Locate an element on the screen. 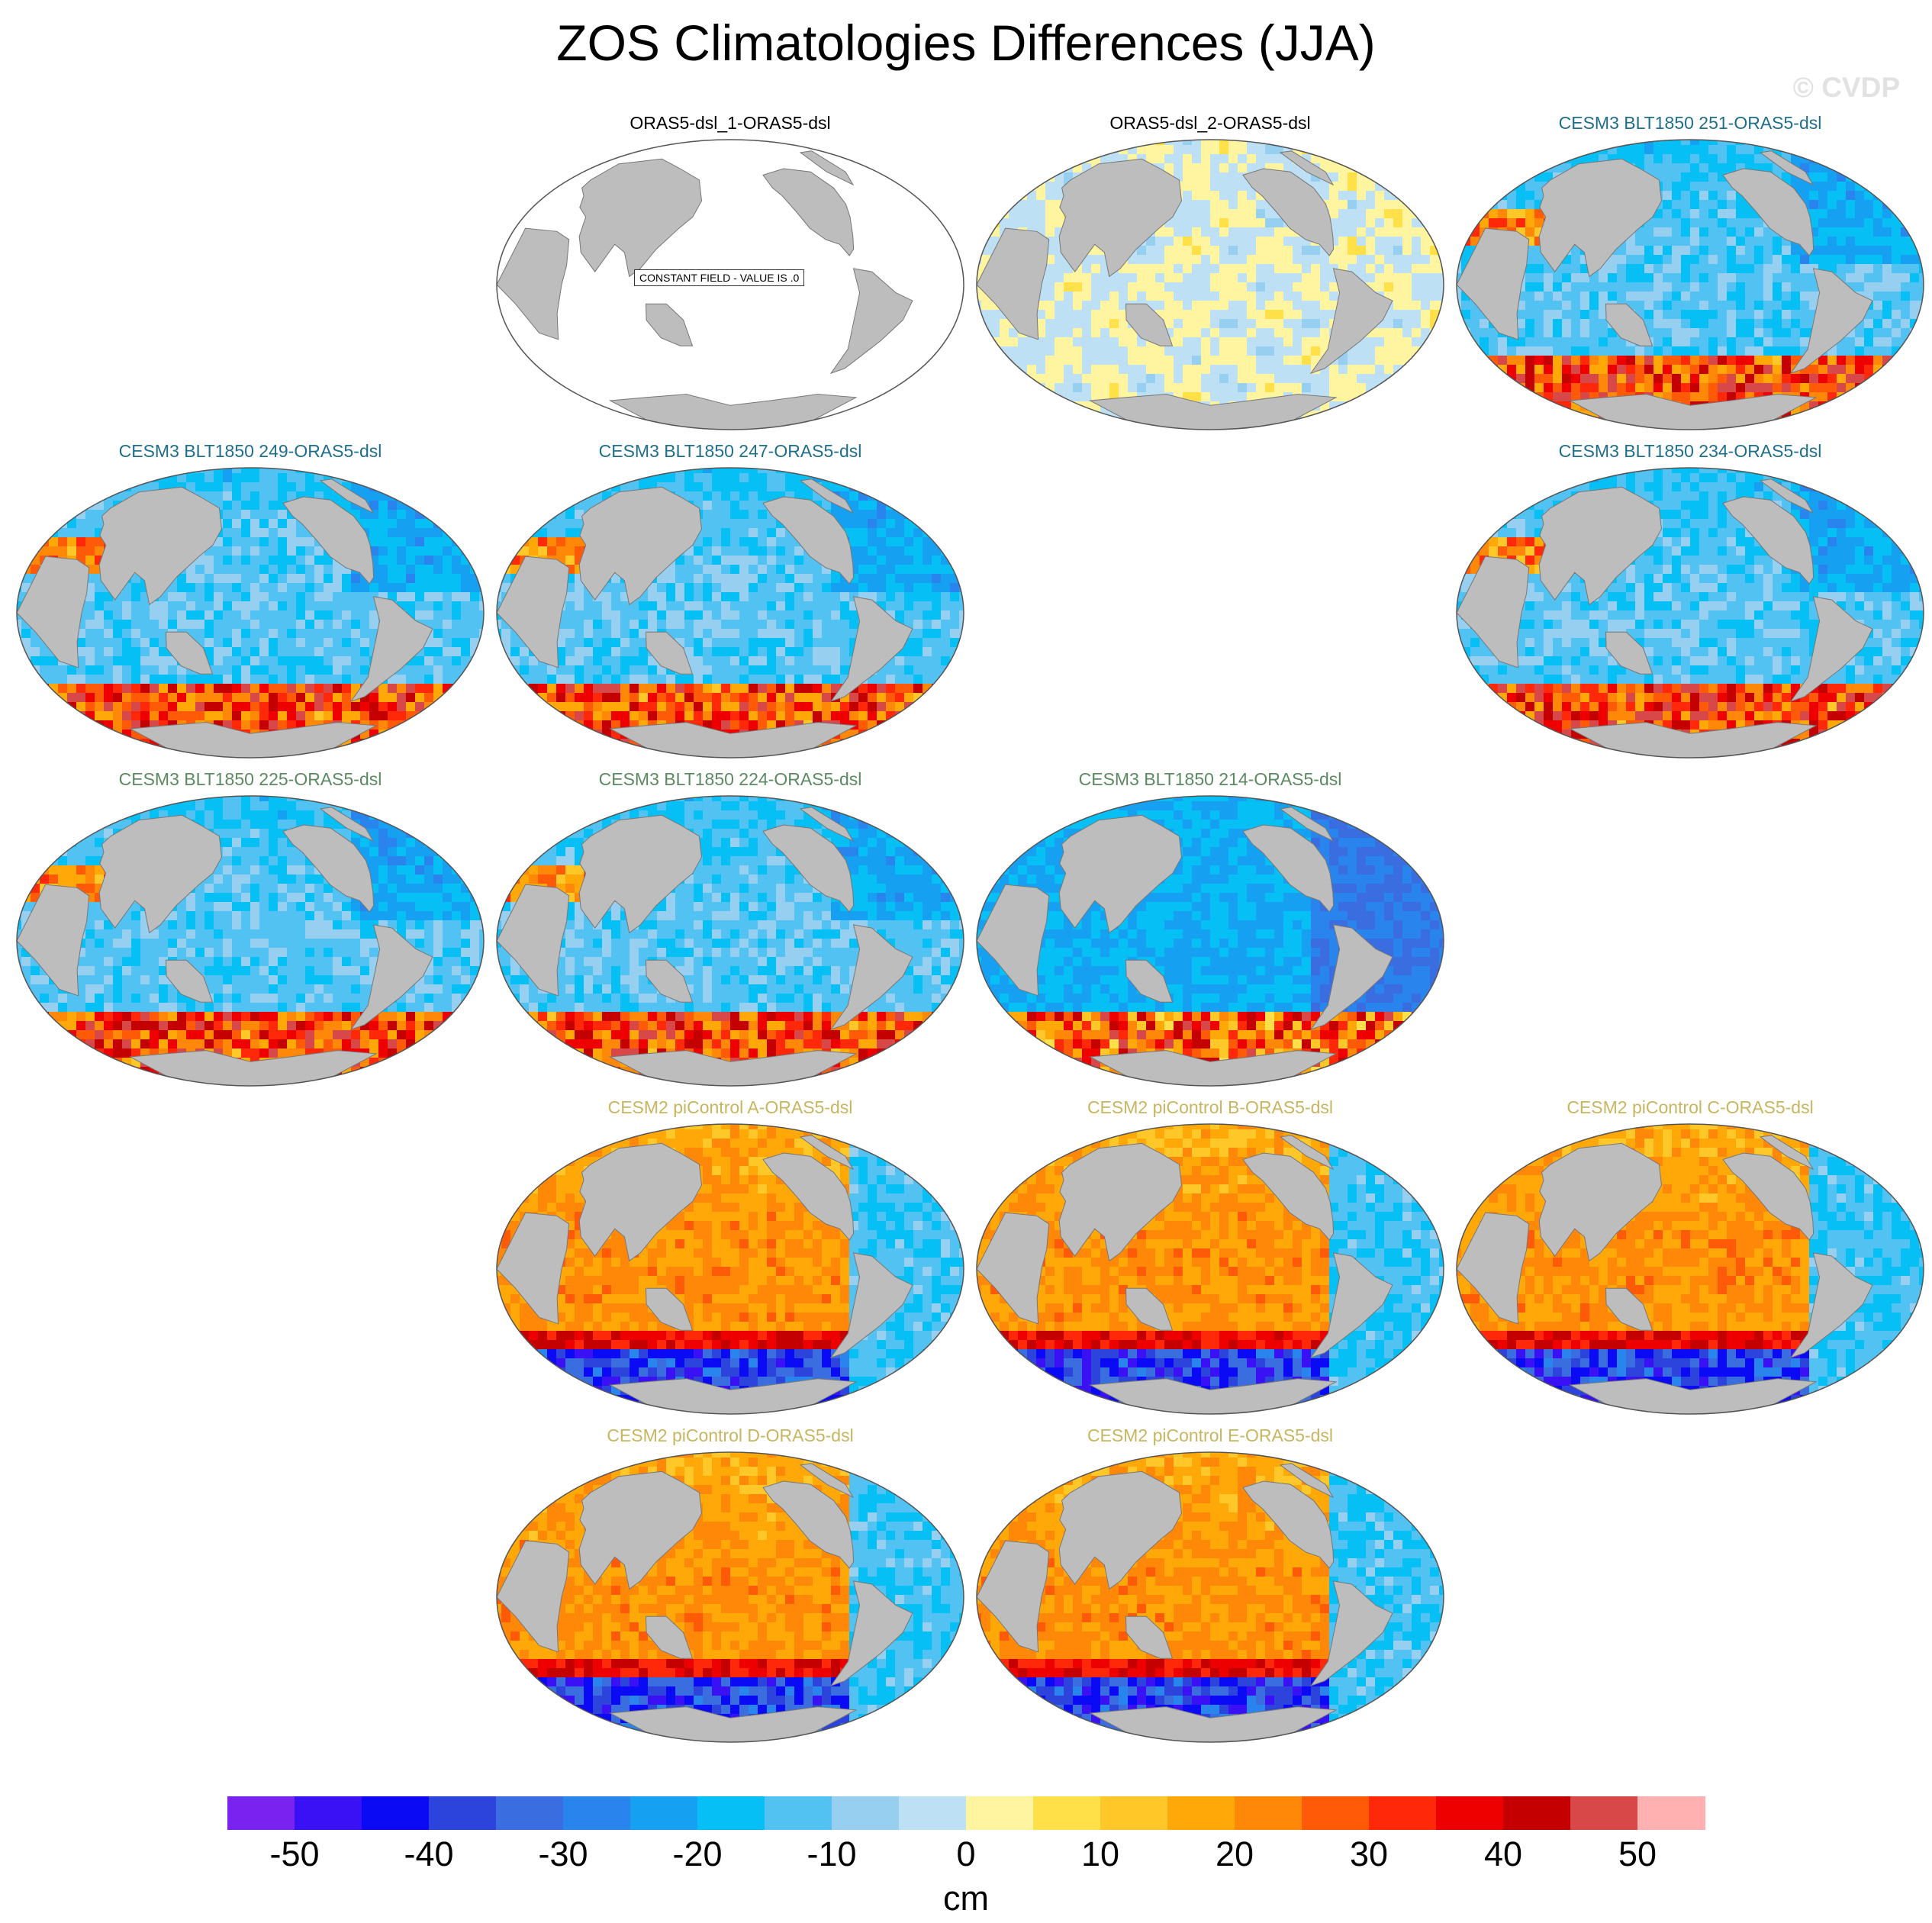 The height and width of the screenshot is (1923, 1932). colorbar: -50 -40 -30 -20 -10 0 10 20 30 40 50 cm is located at coordinates (966, 1859).